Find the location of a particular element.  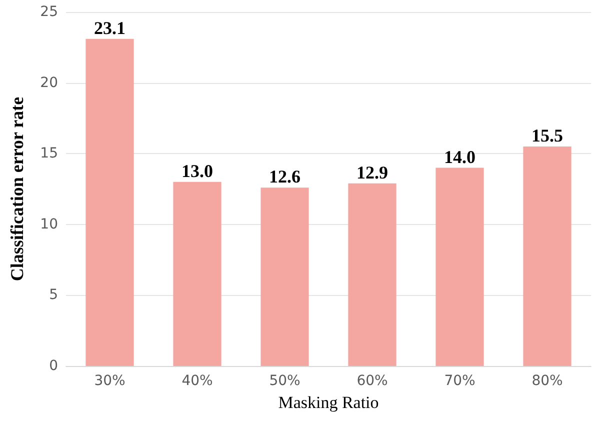

x-tick-label: 80% is located at coordinates (547, 381).